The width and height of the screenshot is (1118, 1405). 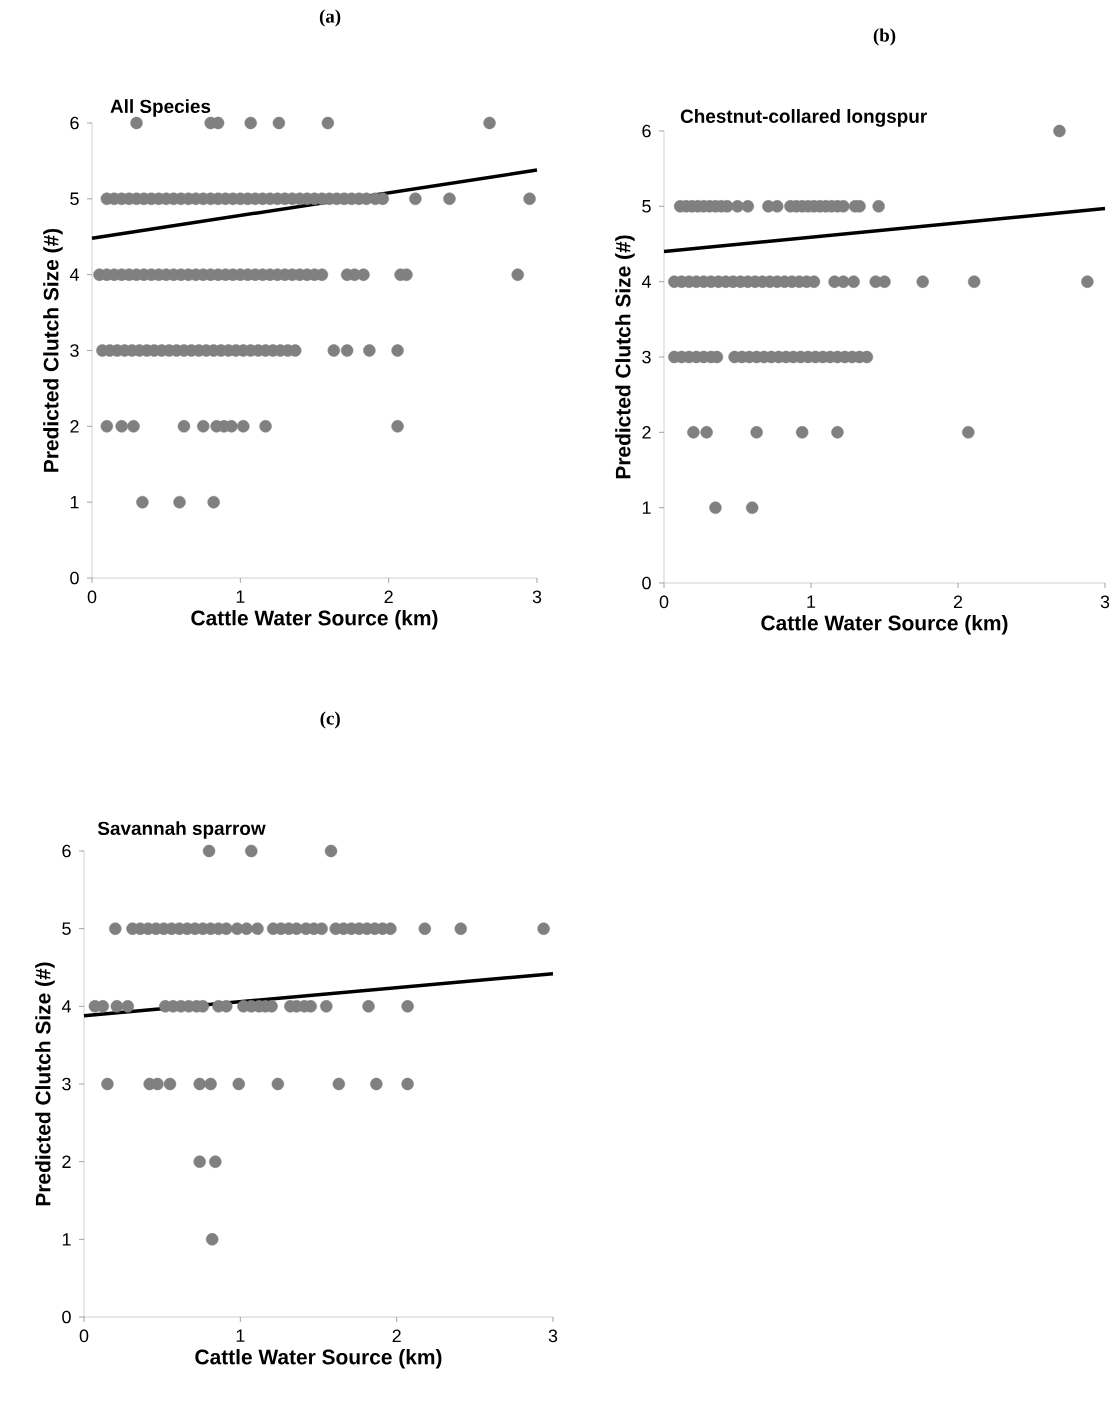 What do you see at coordinates (884, 37) in the screenshot?
I see `chart-title: (b)` at bounding box center [884, 37].